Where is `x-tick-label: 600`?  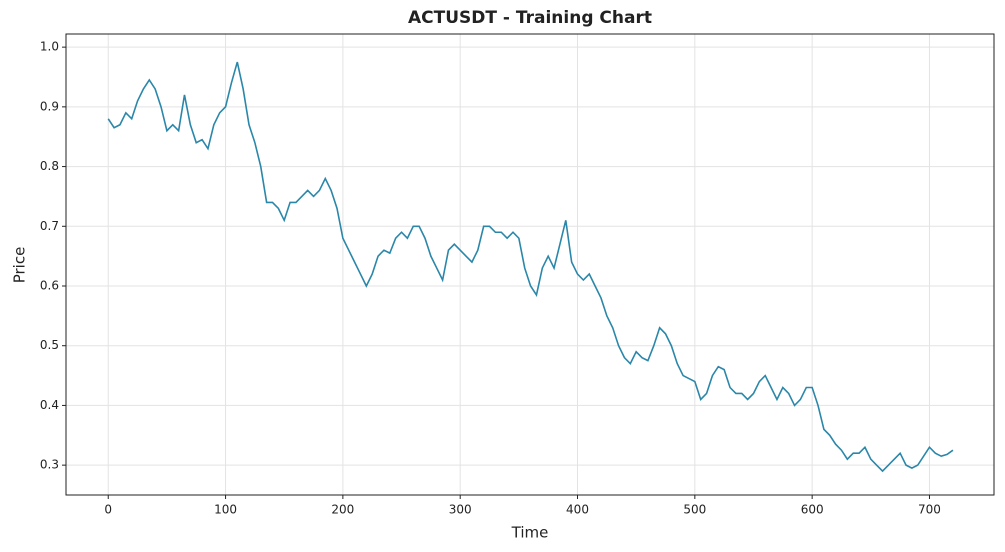
x-tick-label: 600 is located at coordinates (812, 510).